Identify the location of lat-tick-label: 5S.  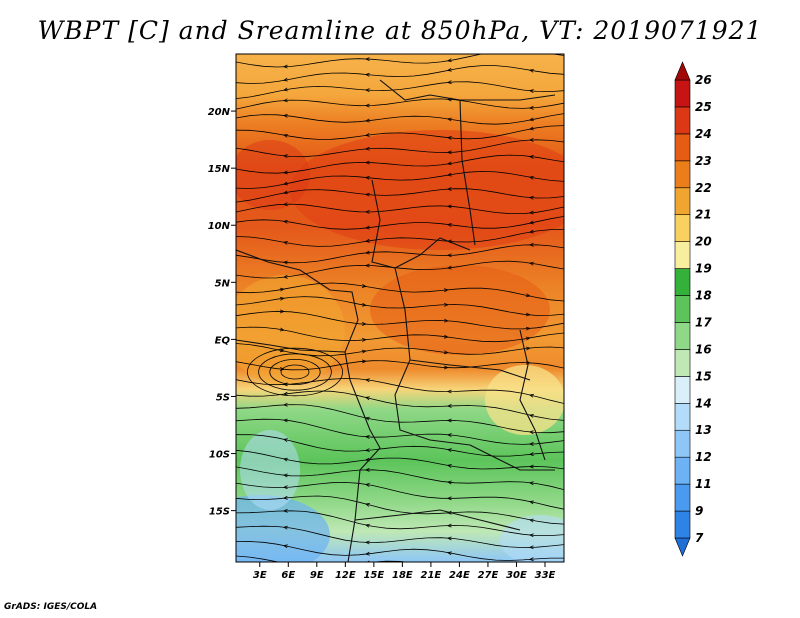
(223, 397).